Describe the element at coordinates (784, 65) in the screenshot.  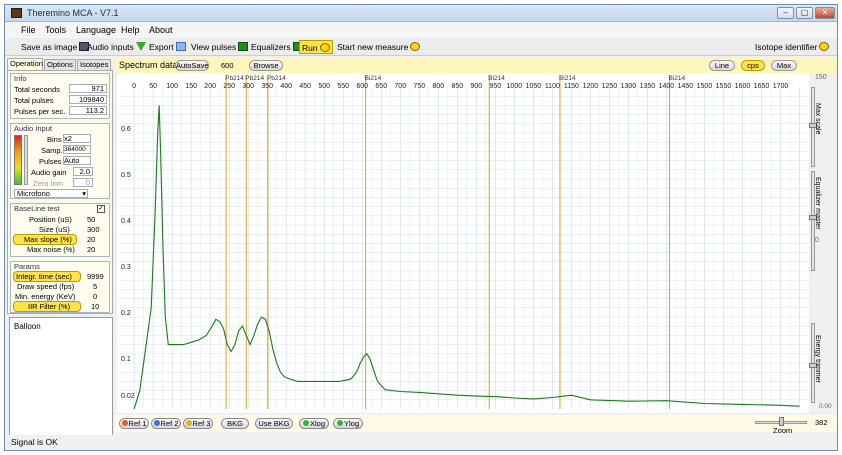
I see `max-button: Max` at that location.